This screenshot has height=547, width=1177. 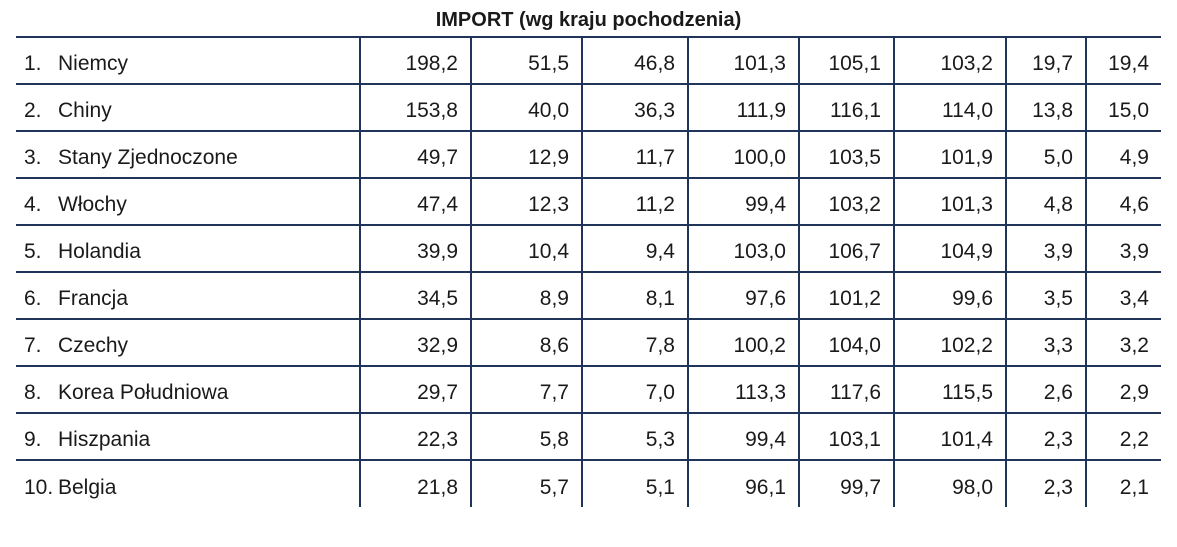 What do you see at coordinates (39, 487) in the screenshot?
I see `rank-label: 10.` at bounding box center [39, 487].